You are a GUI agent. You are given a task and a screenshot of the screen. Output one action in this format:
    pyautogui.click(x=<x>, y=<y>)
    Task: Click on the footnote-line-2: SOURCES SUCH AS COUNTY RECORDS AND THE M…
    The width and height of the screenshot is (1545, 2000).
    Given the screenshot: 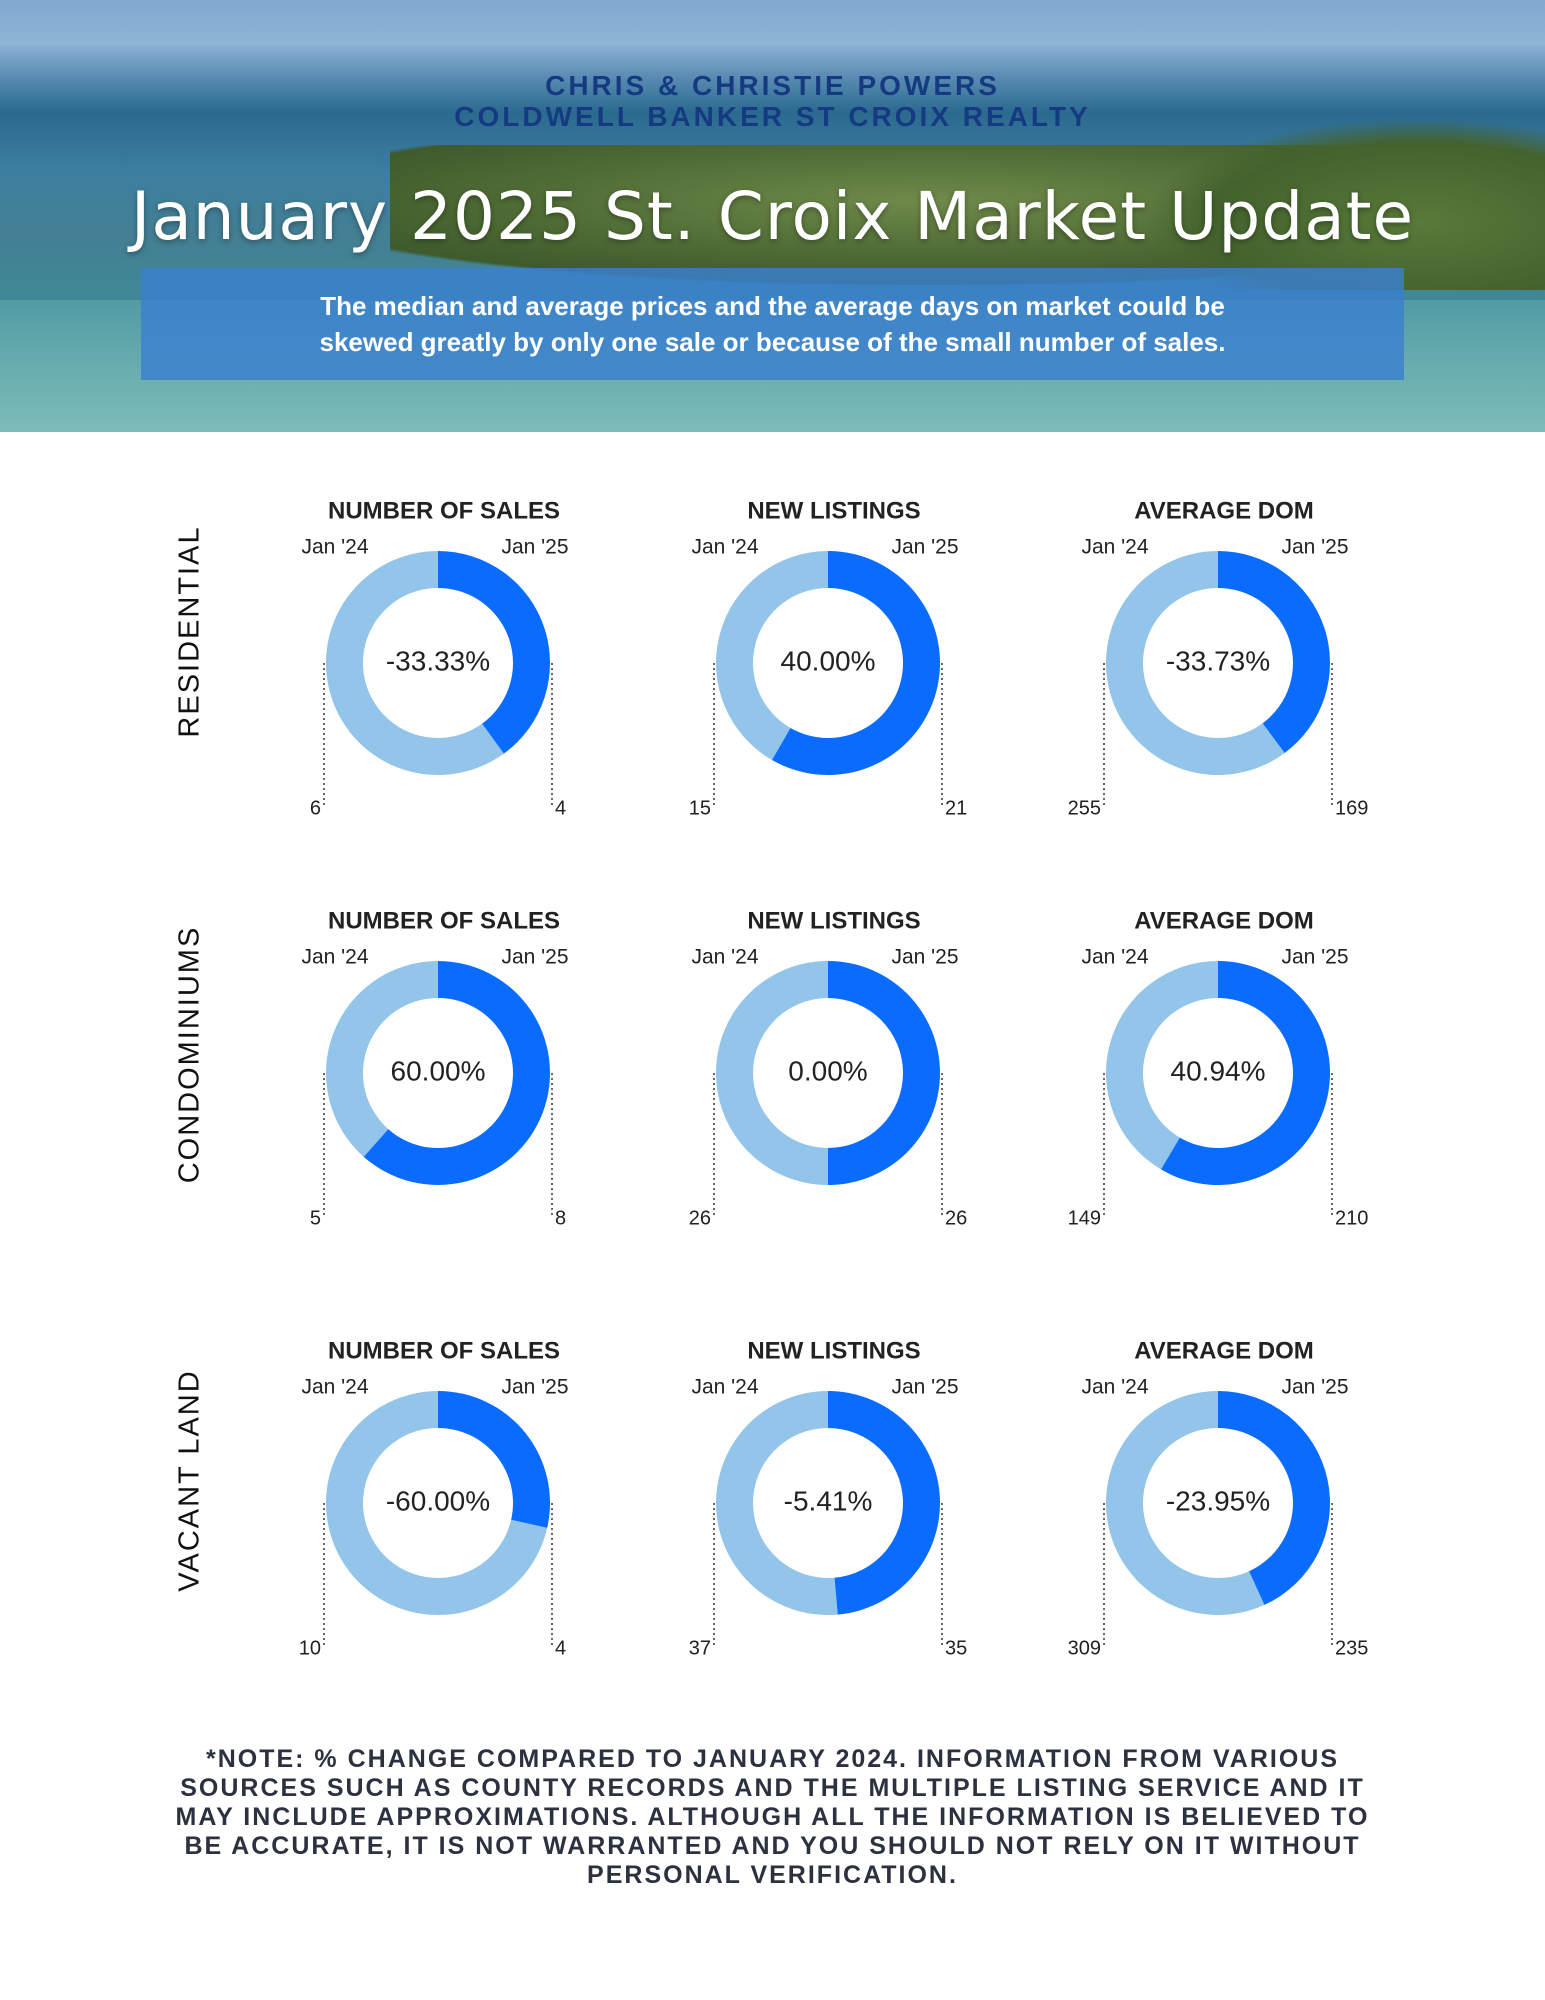 What is the action you would take?
    pyautogui.click(x=772, y=1788)
    